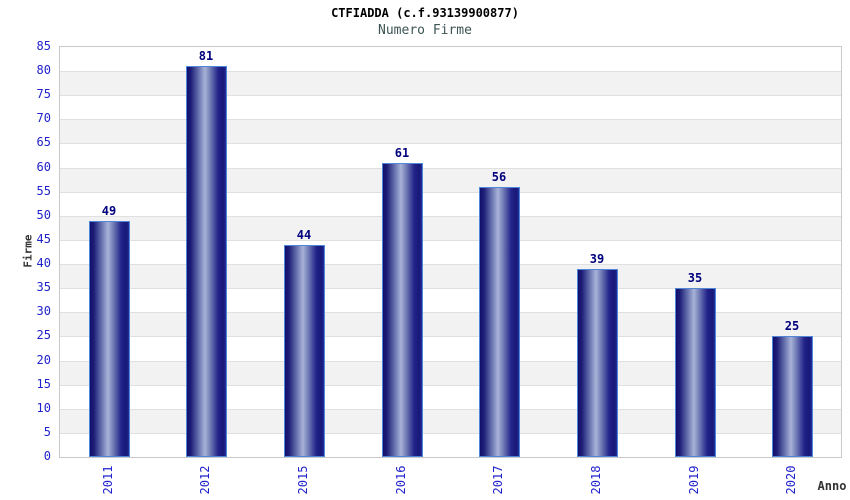 The width and height of the screenshot is (850, 500). What do you see at coordinates (791, 480) in the screenshot?
I see `x-tick-label: 2020` at bounding box center [791, 480].